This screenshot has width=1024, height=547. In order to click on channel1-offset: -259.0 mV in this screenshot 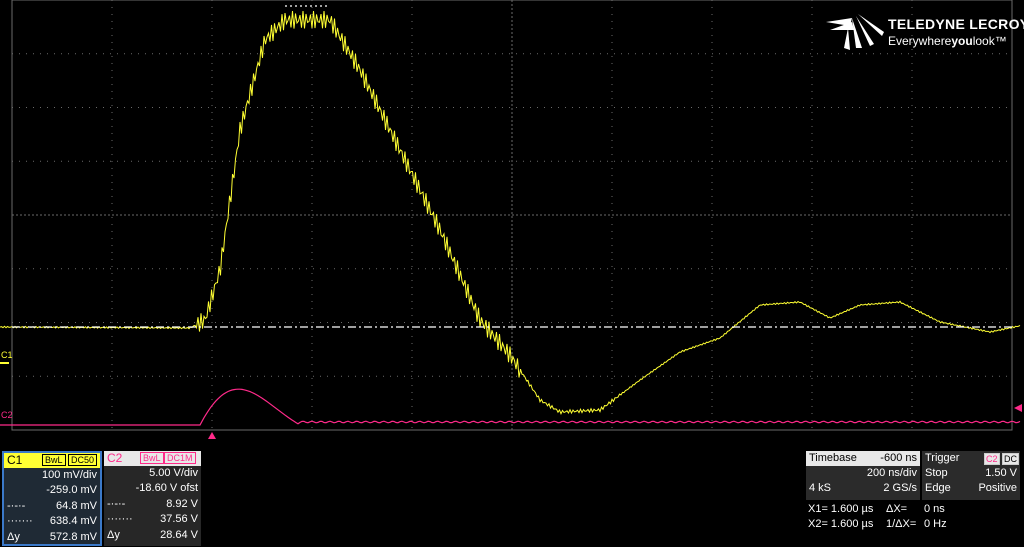, I will do `click(71, 490)`.